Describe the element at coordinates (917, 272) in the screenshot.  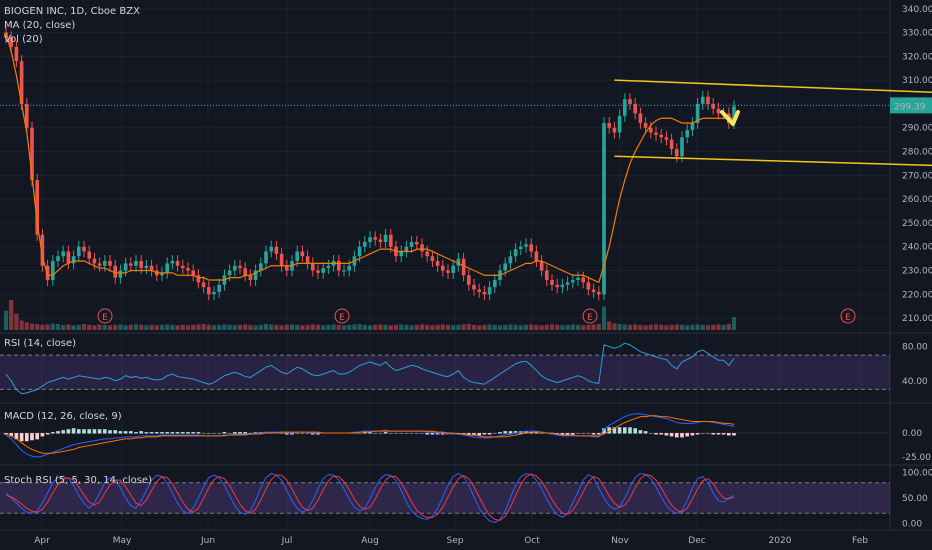
I see `price-tick-label: 230.00` at that location.